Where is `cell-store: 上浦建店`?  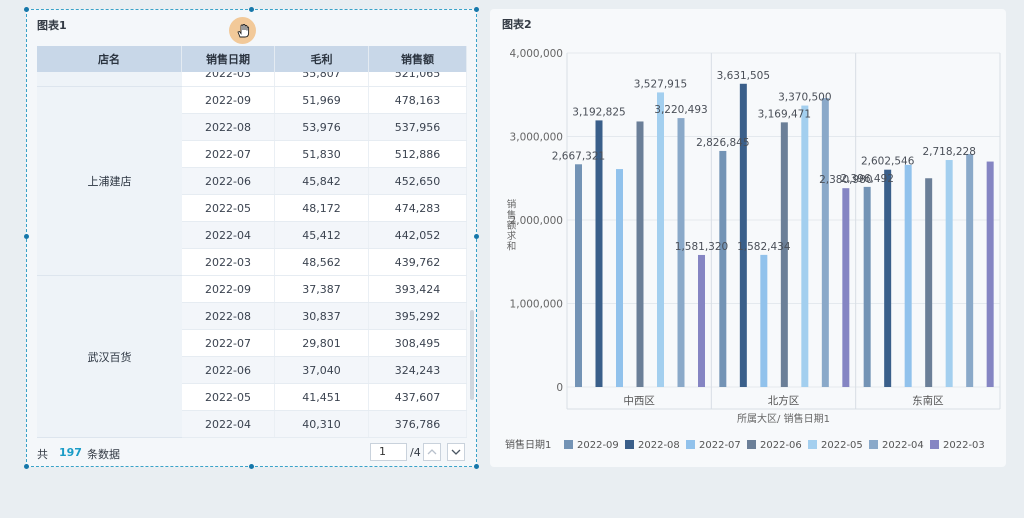 cell-store: 上浦建店 is located at coordinates (109, 181).